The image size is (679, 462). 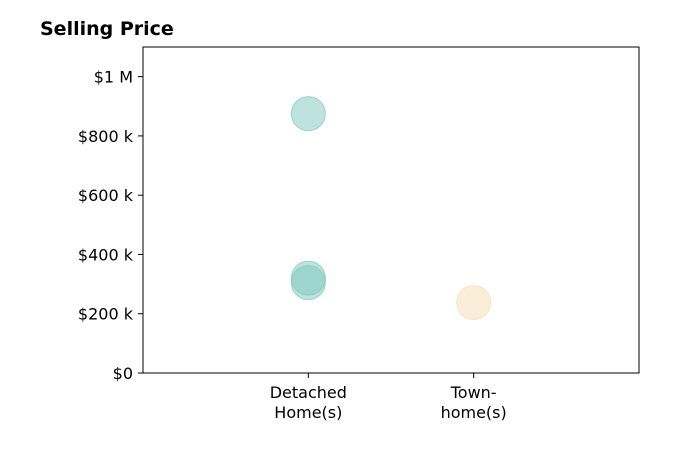 I want to click on y-tick-label: $800 k, so click(x=106, y=136).